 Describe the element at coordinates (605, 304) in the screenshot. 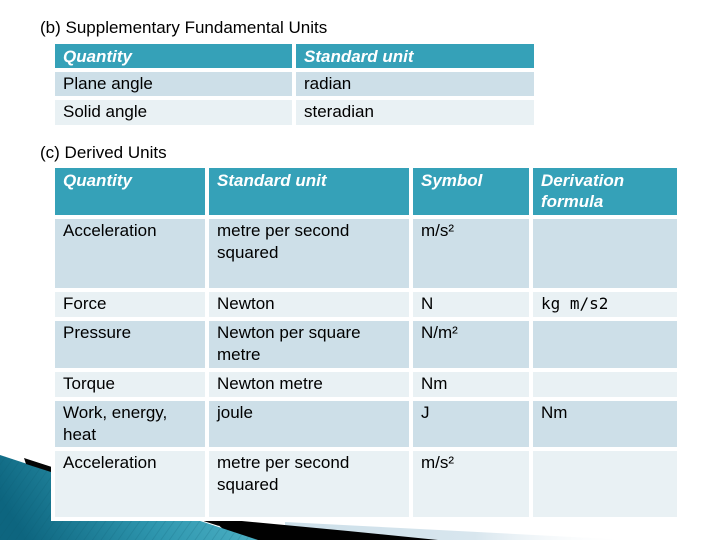

I see `cell-derivation: kg m/s2` at that location.